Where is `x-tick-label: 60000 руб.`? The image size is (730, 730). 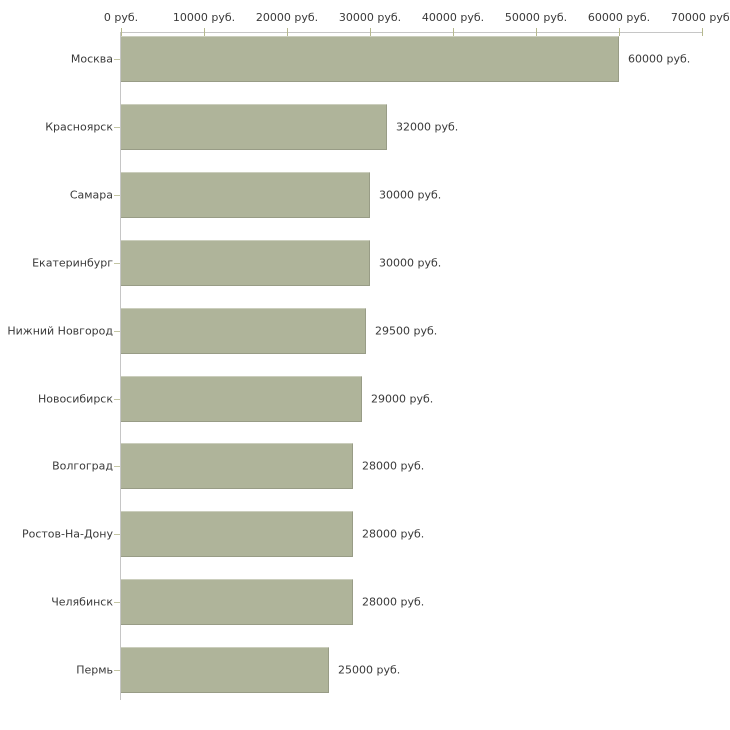
x-tick-label: 60000 руб. is located at coordinates (619, 17).